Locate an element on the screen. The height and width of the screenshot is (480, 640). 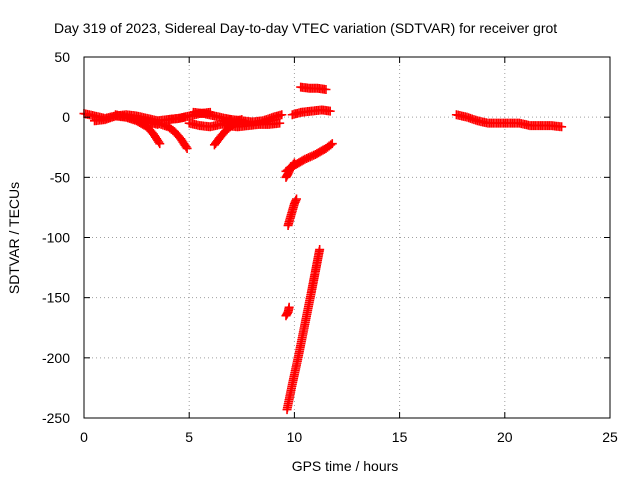
series-s15 is located at coordinates (292, 212).